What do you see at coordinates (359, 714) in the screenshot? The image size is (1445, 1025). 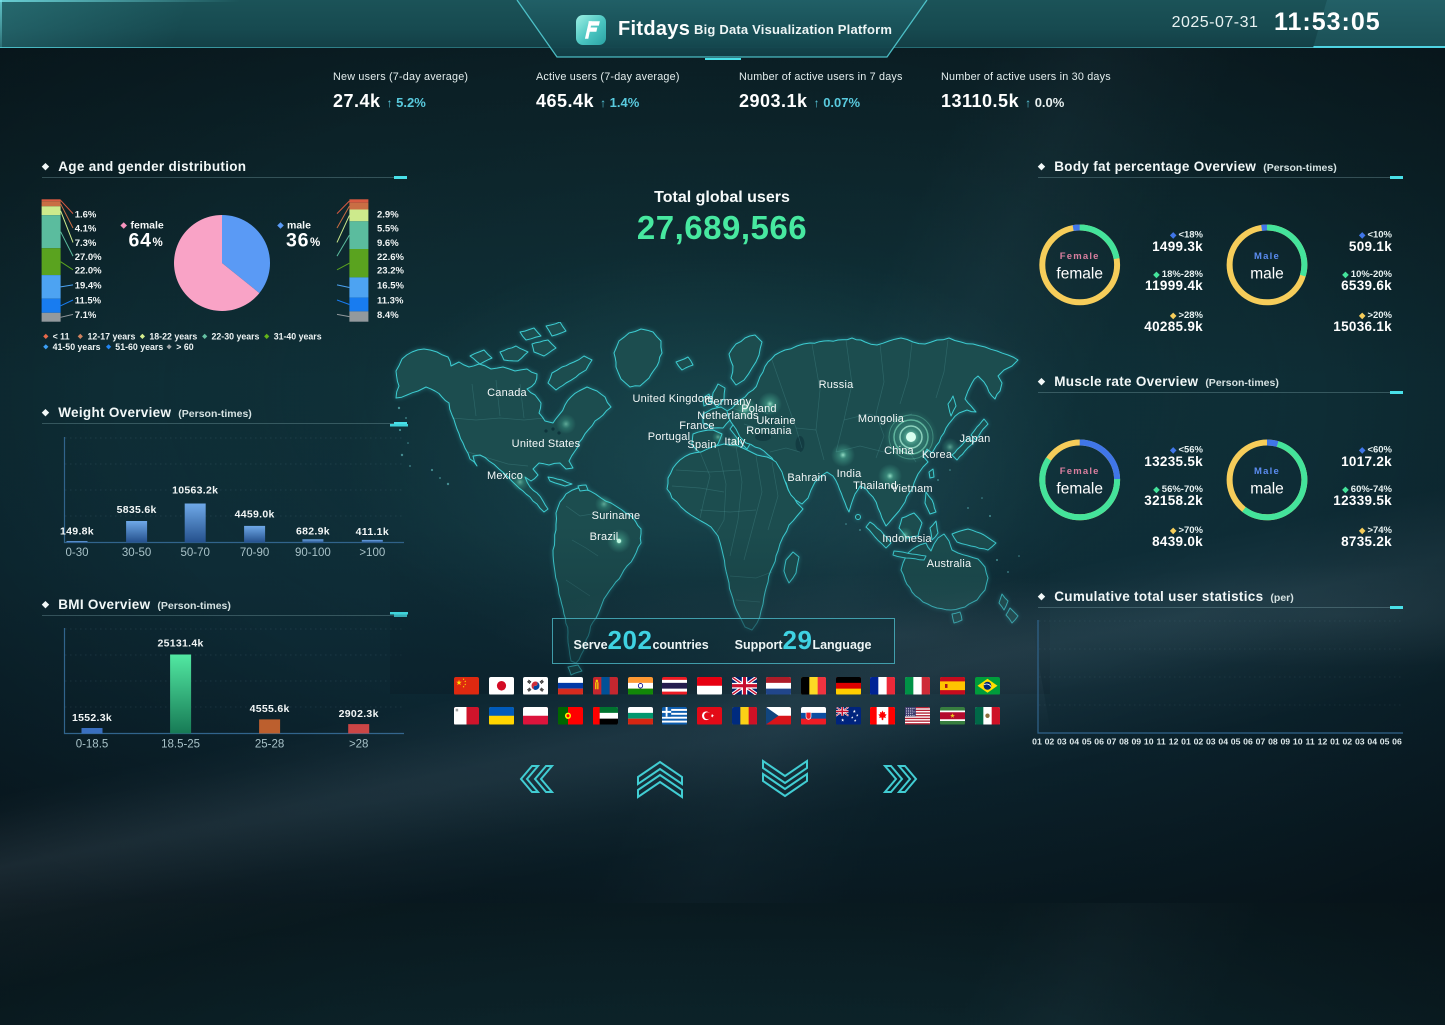 I see `svg-text: 2902.3k` at bounding box center [359, 714].